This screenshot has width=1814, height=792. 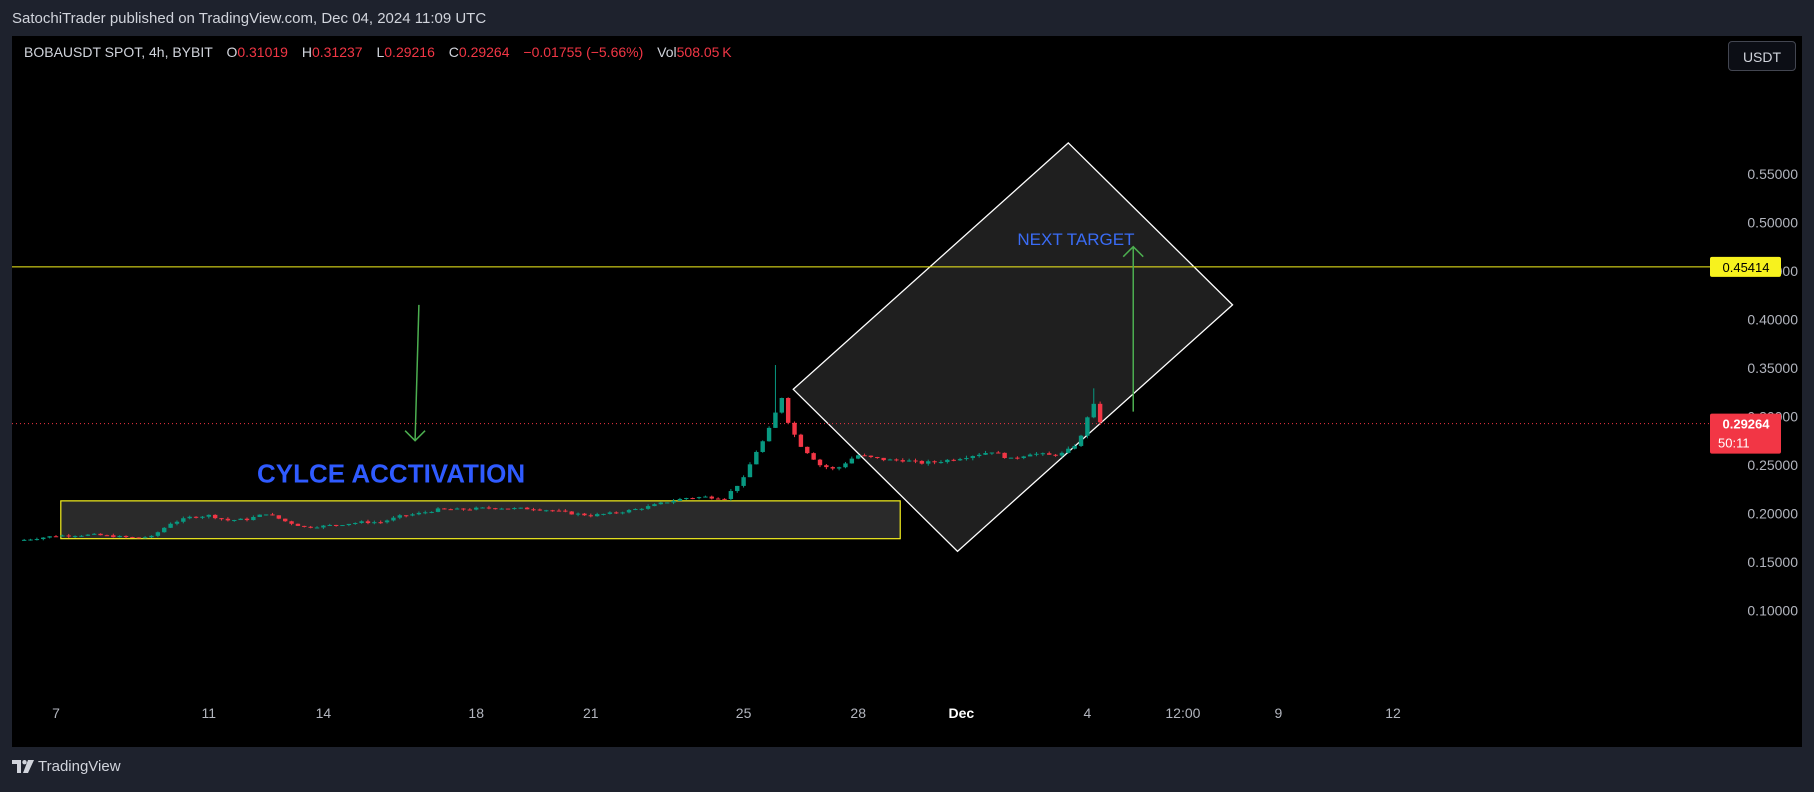 I want to click on x-tick-label: 9, so click(x=1279, y=713).